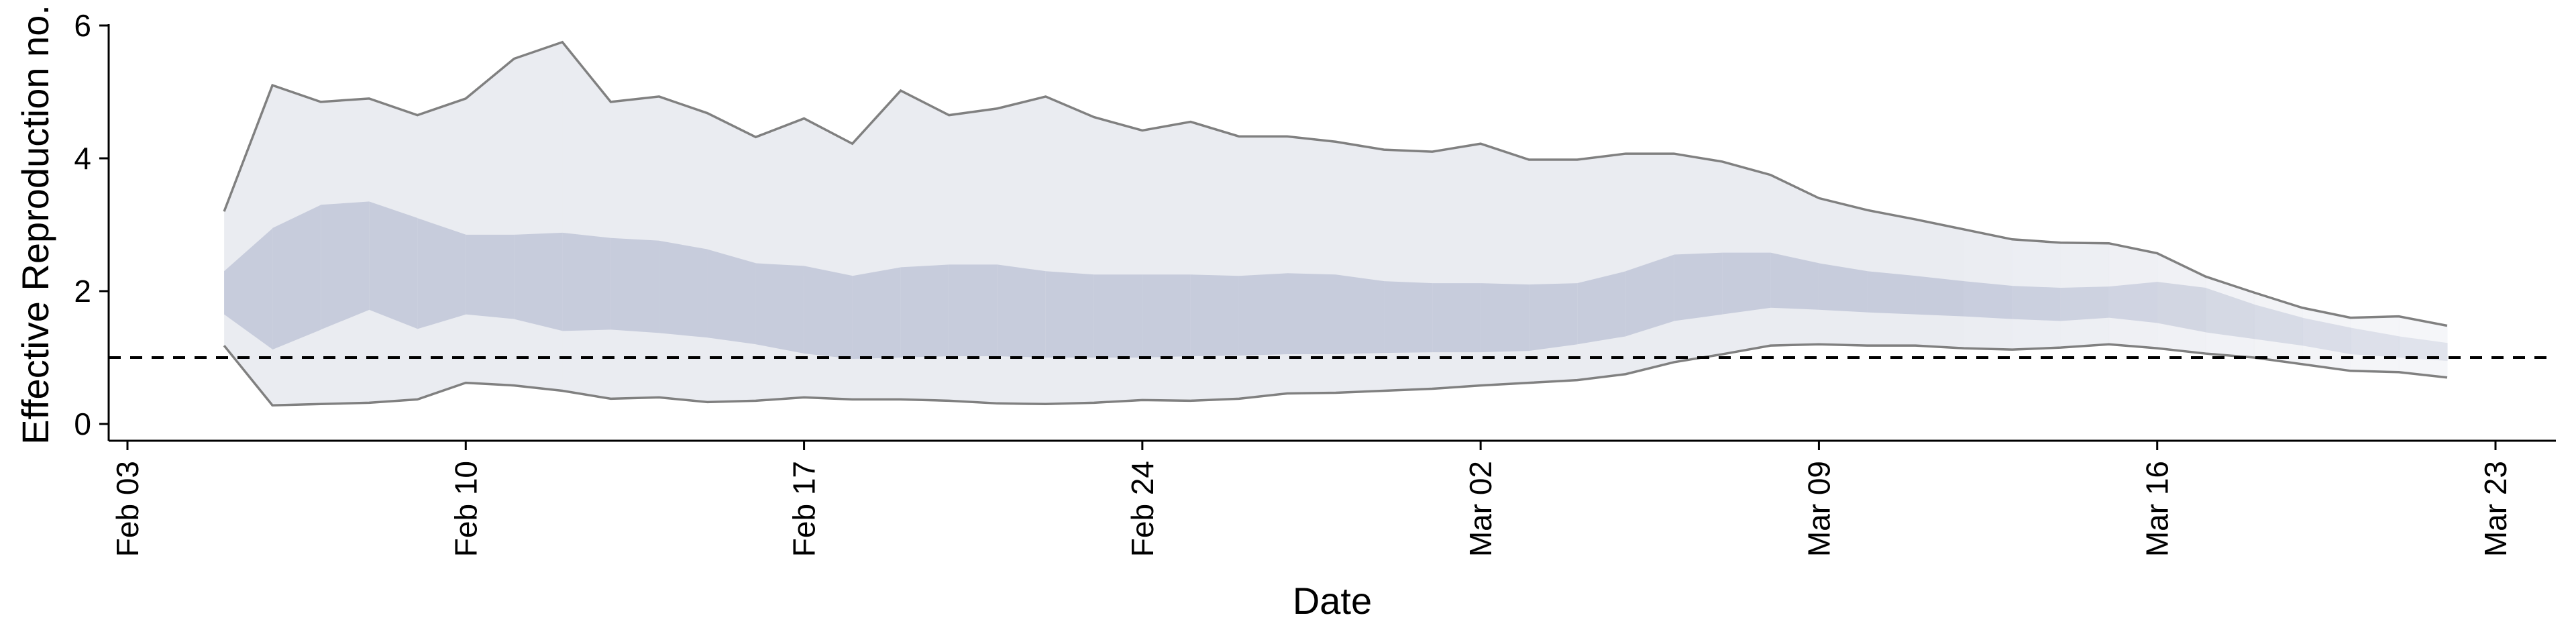  I want to click on x-tick-label: Mar 23, so click(2495, 509).